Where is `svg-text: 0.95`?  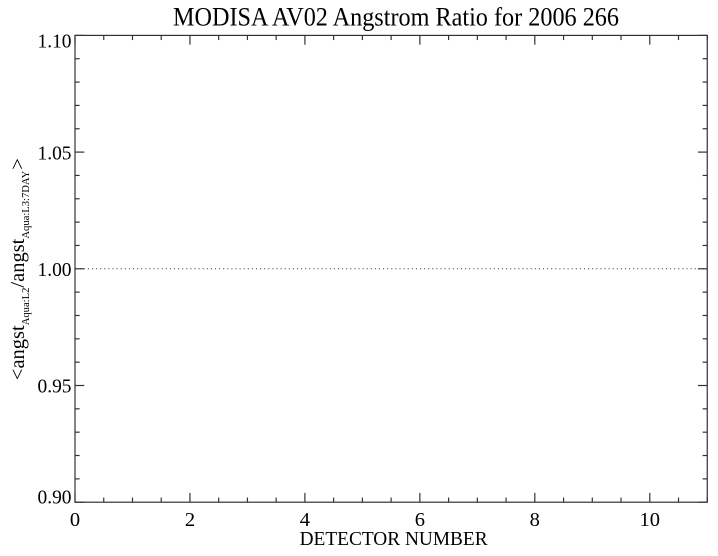
svg-text: 0.95 is located at coordinates (55, 387).